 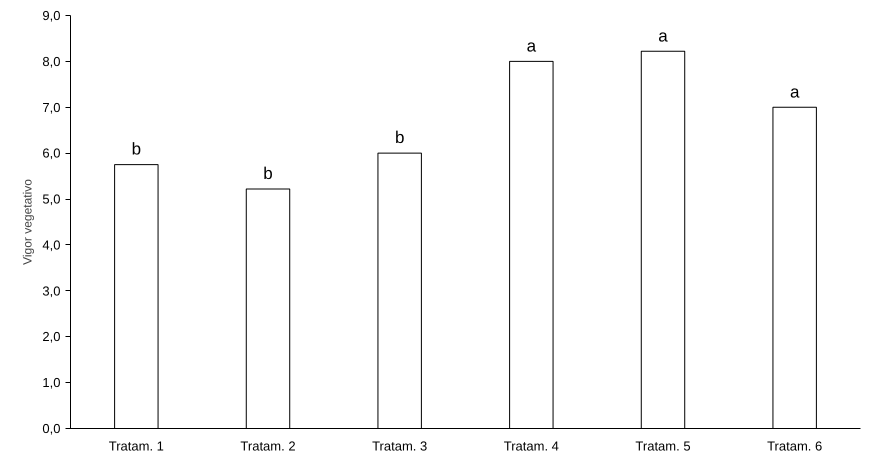 What do you see at coordinates (51, 153) in the screenshot?
I see `y-tick-label: 6,0` at bounding box center [51, 153].